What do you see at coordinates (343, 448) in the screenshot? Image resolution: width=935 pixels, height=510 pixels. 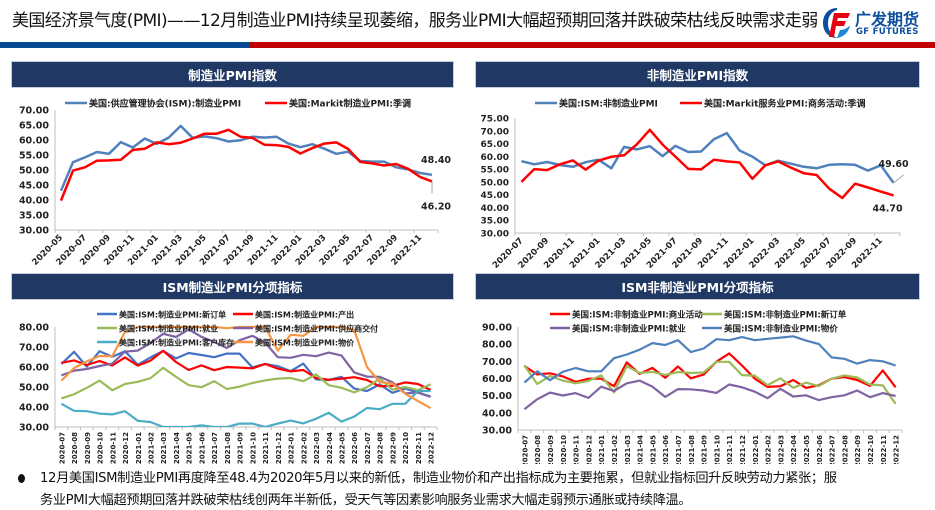 I see `x-tick-label: 2022-05` at bounding box center [343, 448].